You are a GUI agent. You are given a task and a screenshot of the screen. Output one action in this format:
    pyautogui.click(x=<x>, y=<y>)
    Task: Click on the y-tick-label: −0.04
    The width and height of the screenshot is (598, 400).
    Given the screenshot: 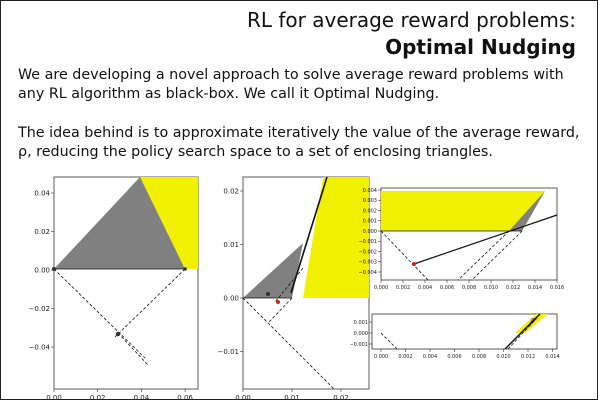 What is the action you would take?
    pyautogui.click(x=40, y=347)
    